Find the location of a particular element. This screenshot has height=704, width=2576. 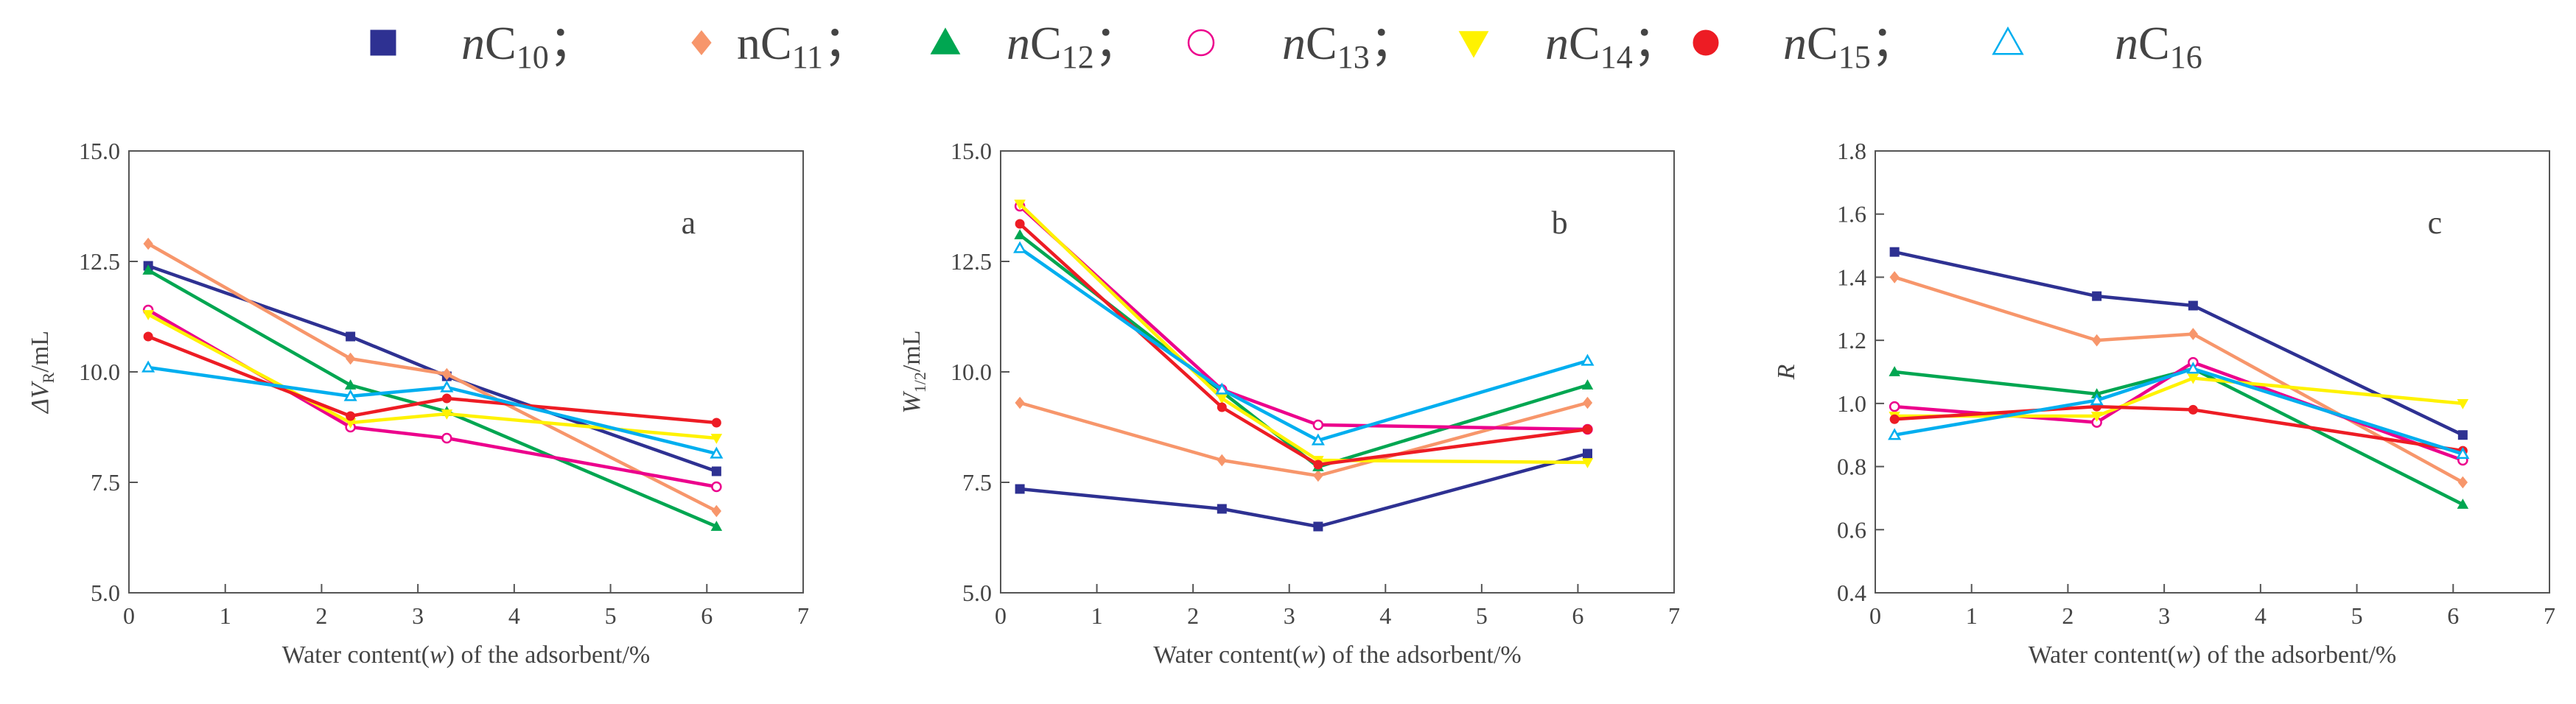

series-line-c12 is located at coordinates (432, 399).